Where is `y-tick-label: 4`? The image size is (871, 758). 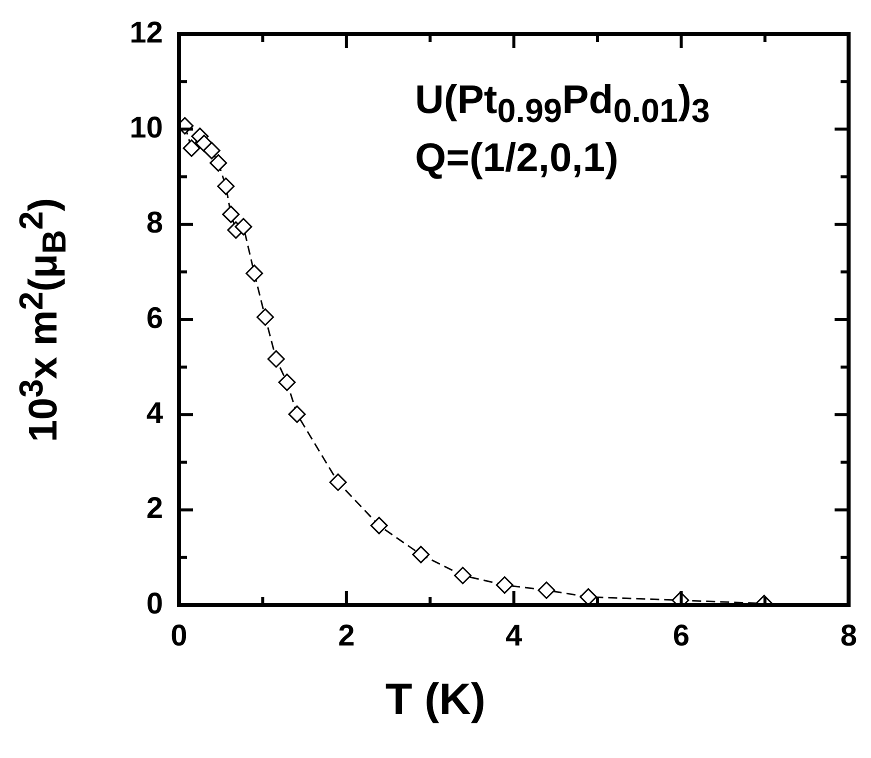 y-tick-label: 4 is located at coordinates (155, 413).